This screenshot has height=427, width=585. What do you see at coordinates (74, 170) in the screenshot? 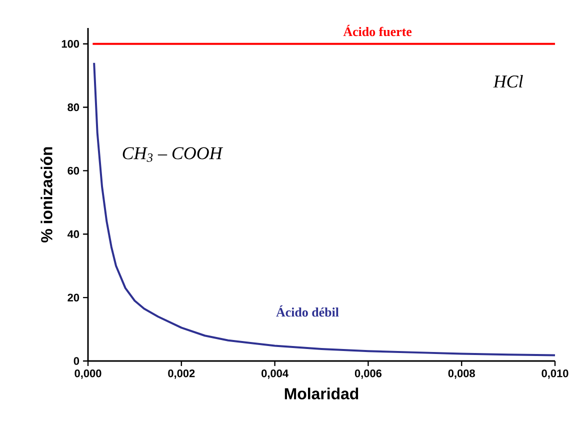
I see `y-tick-label: 60` at bounding box center [74, 170].